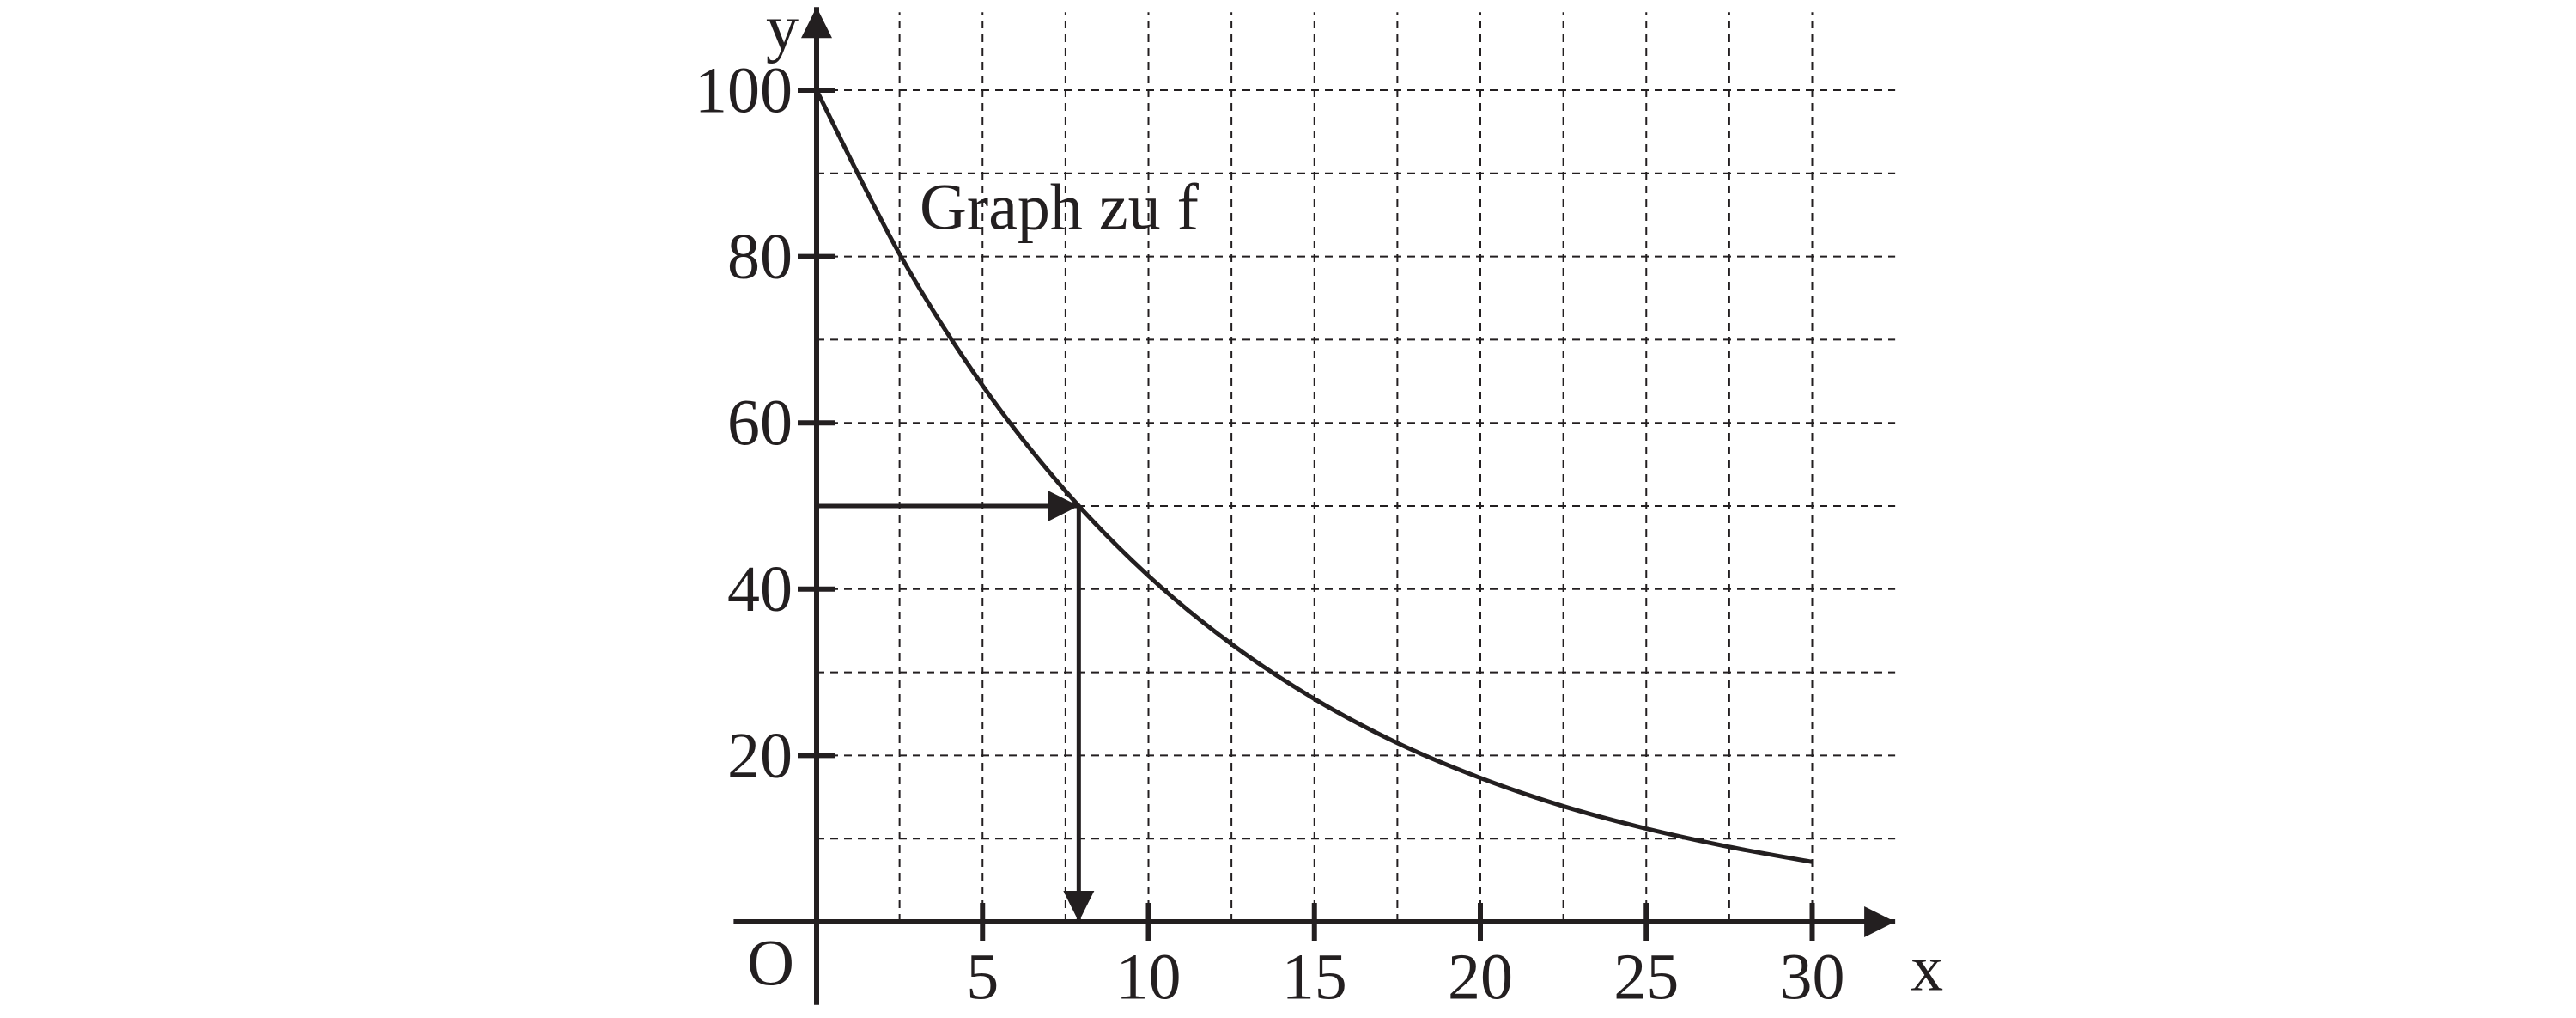 The width and height of the screenshot is (2576, 1018). I want to click on y-axis-label: y, so click(782, 32).